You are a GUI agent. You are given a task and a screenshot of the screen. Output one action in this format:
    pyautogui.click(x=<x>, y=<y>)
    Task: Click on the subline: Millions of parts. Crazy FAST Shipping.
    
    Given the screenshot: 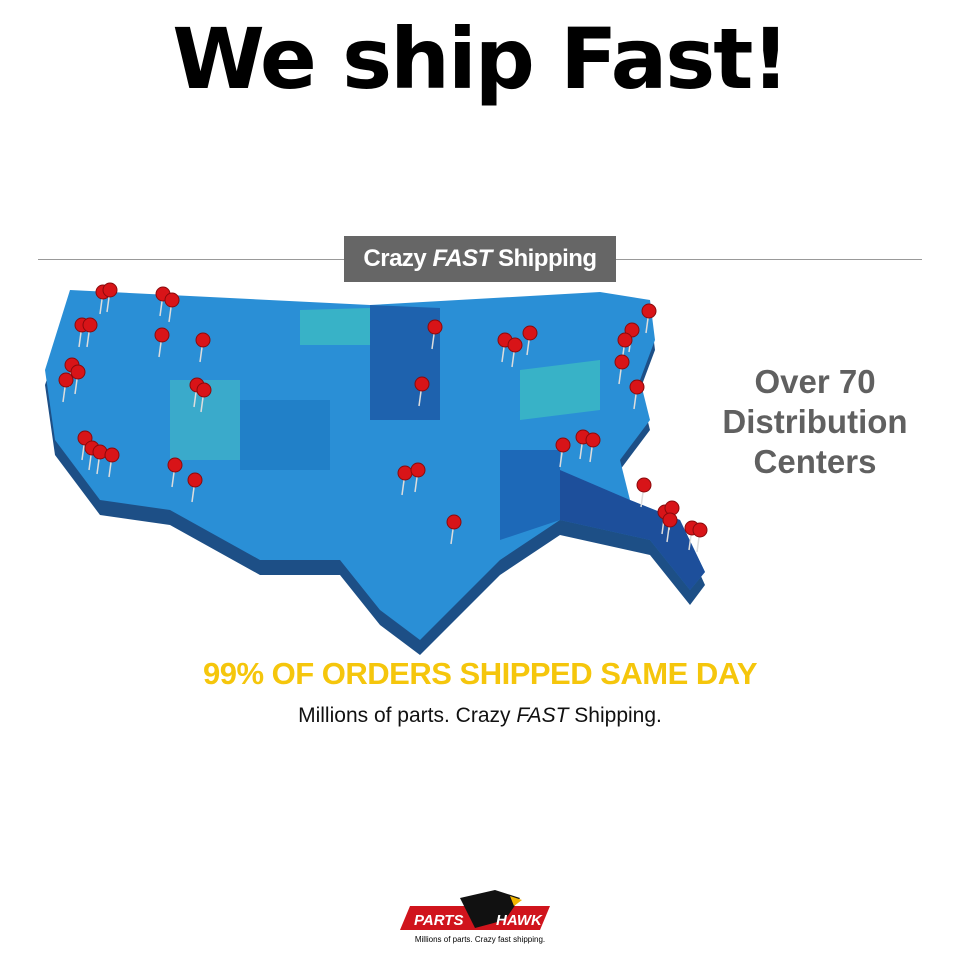 What is the action you would take?
    pyautogui.click(x=480, y=716)
    